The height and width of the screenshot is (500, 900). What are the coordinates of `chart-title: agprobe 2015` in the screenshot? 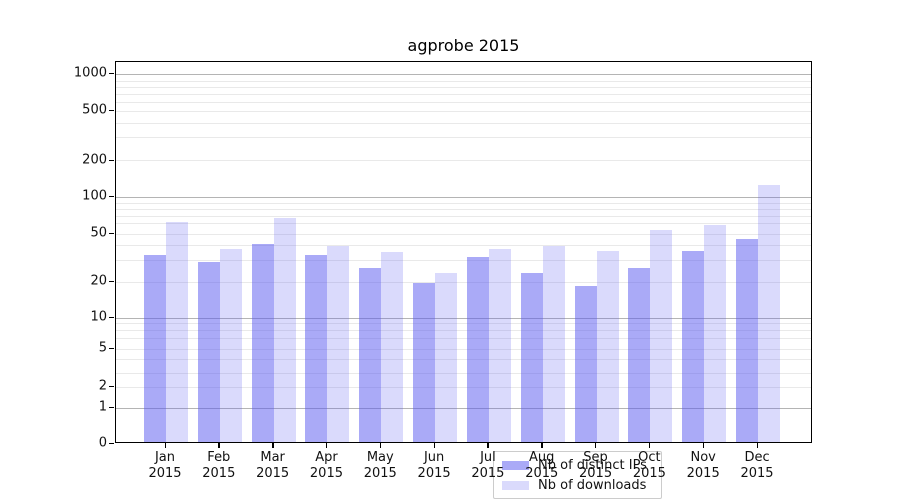 It's located at (463, 45).